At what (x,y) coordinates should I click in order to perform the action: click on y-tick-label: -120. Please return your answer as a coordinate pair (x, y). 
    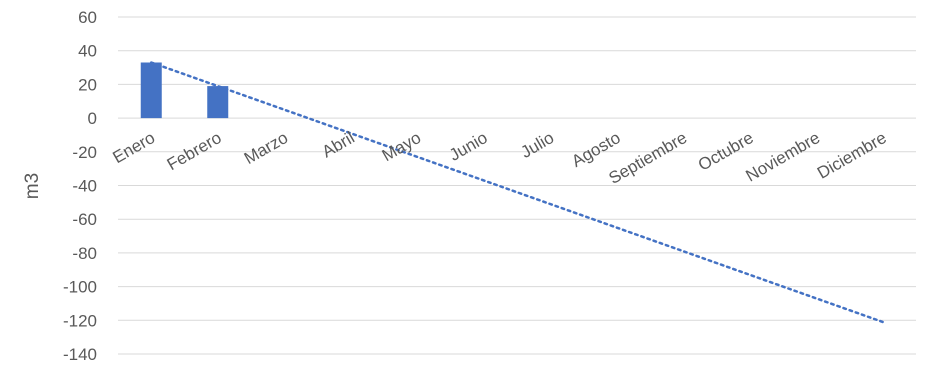
    Looking at the image, I should click on (80, 320).